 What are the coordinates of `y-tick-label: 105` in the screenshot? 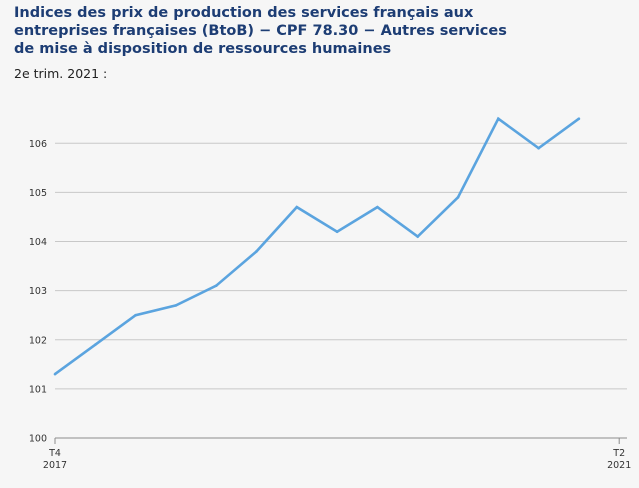 It's located at (38, 193).